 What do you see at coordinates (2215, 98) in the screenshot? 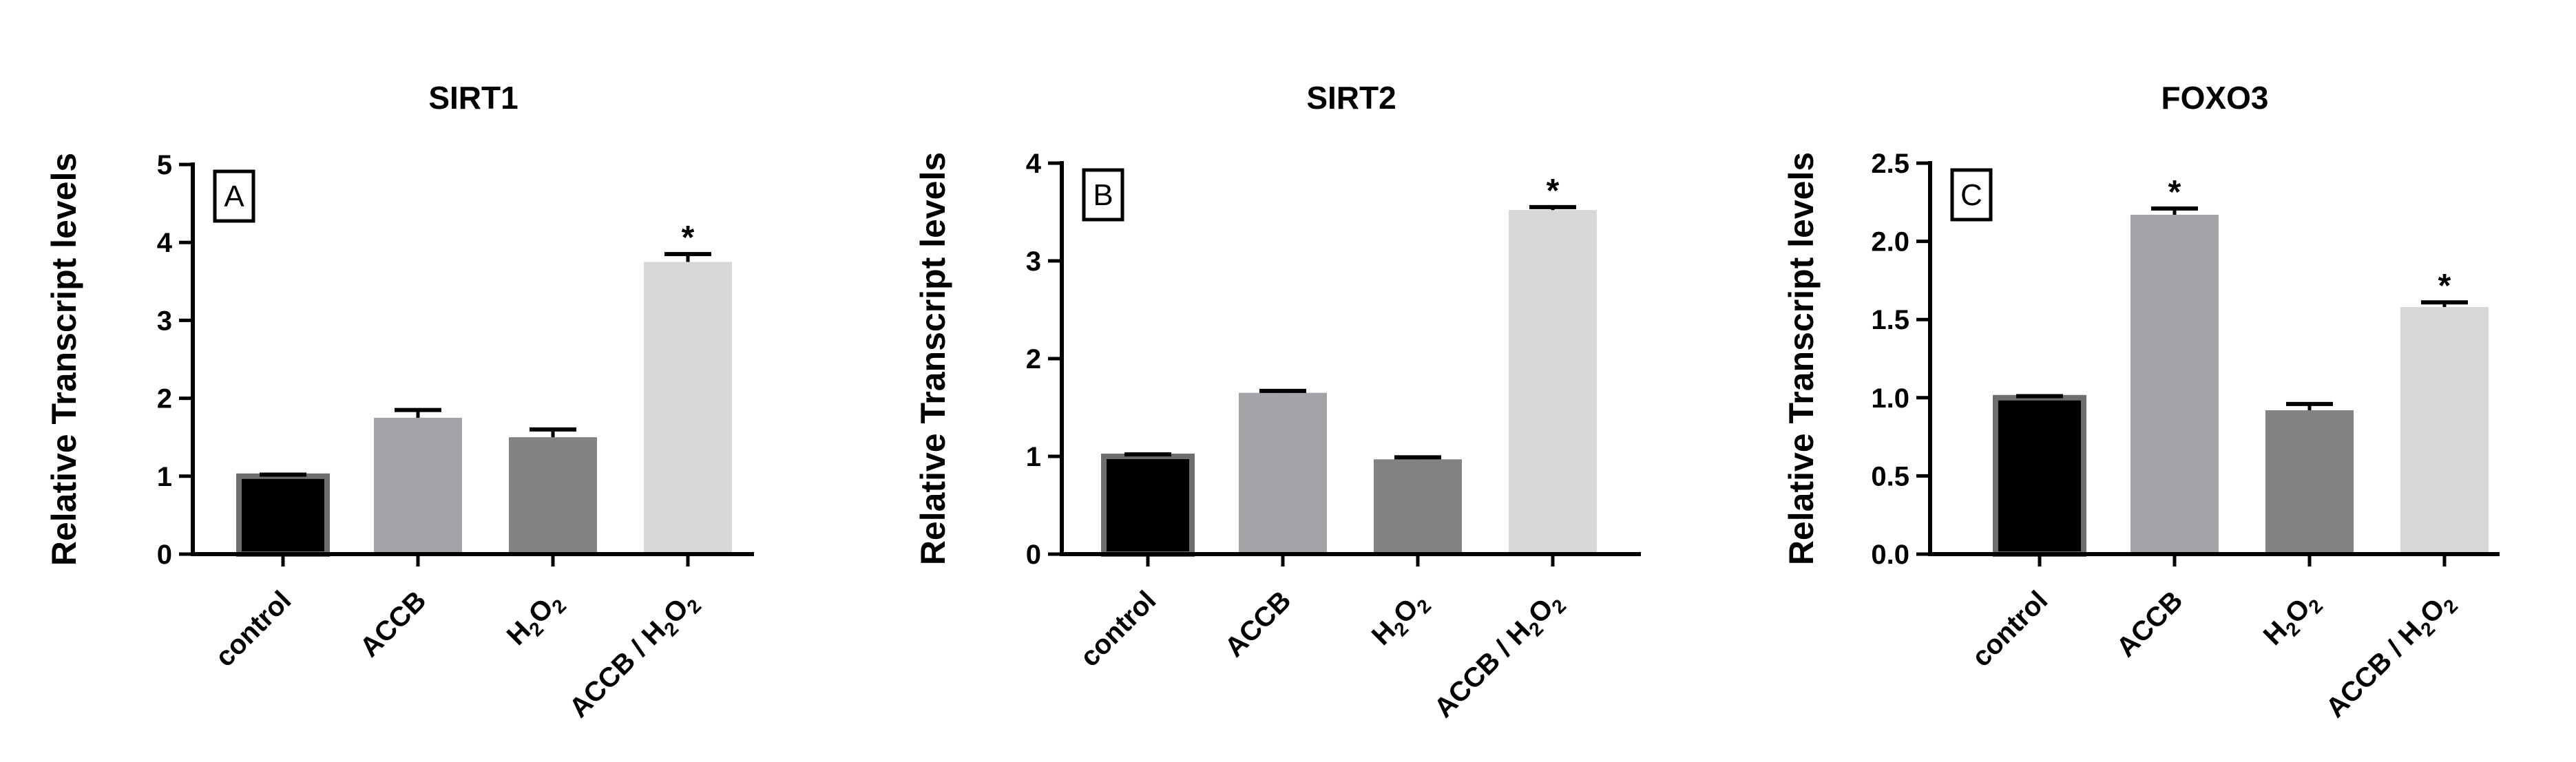
I see `chart-title: FOXO3` at bounding box center [2215, 98].